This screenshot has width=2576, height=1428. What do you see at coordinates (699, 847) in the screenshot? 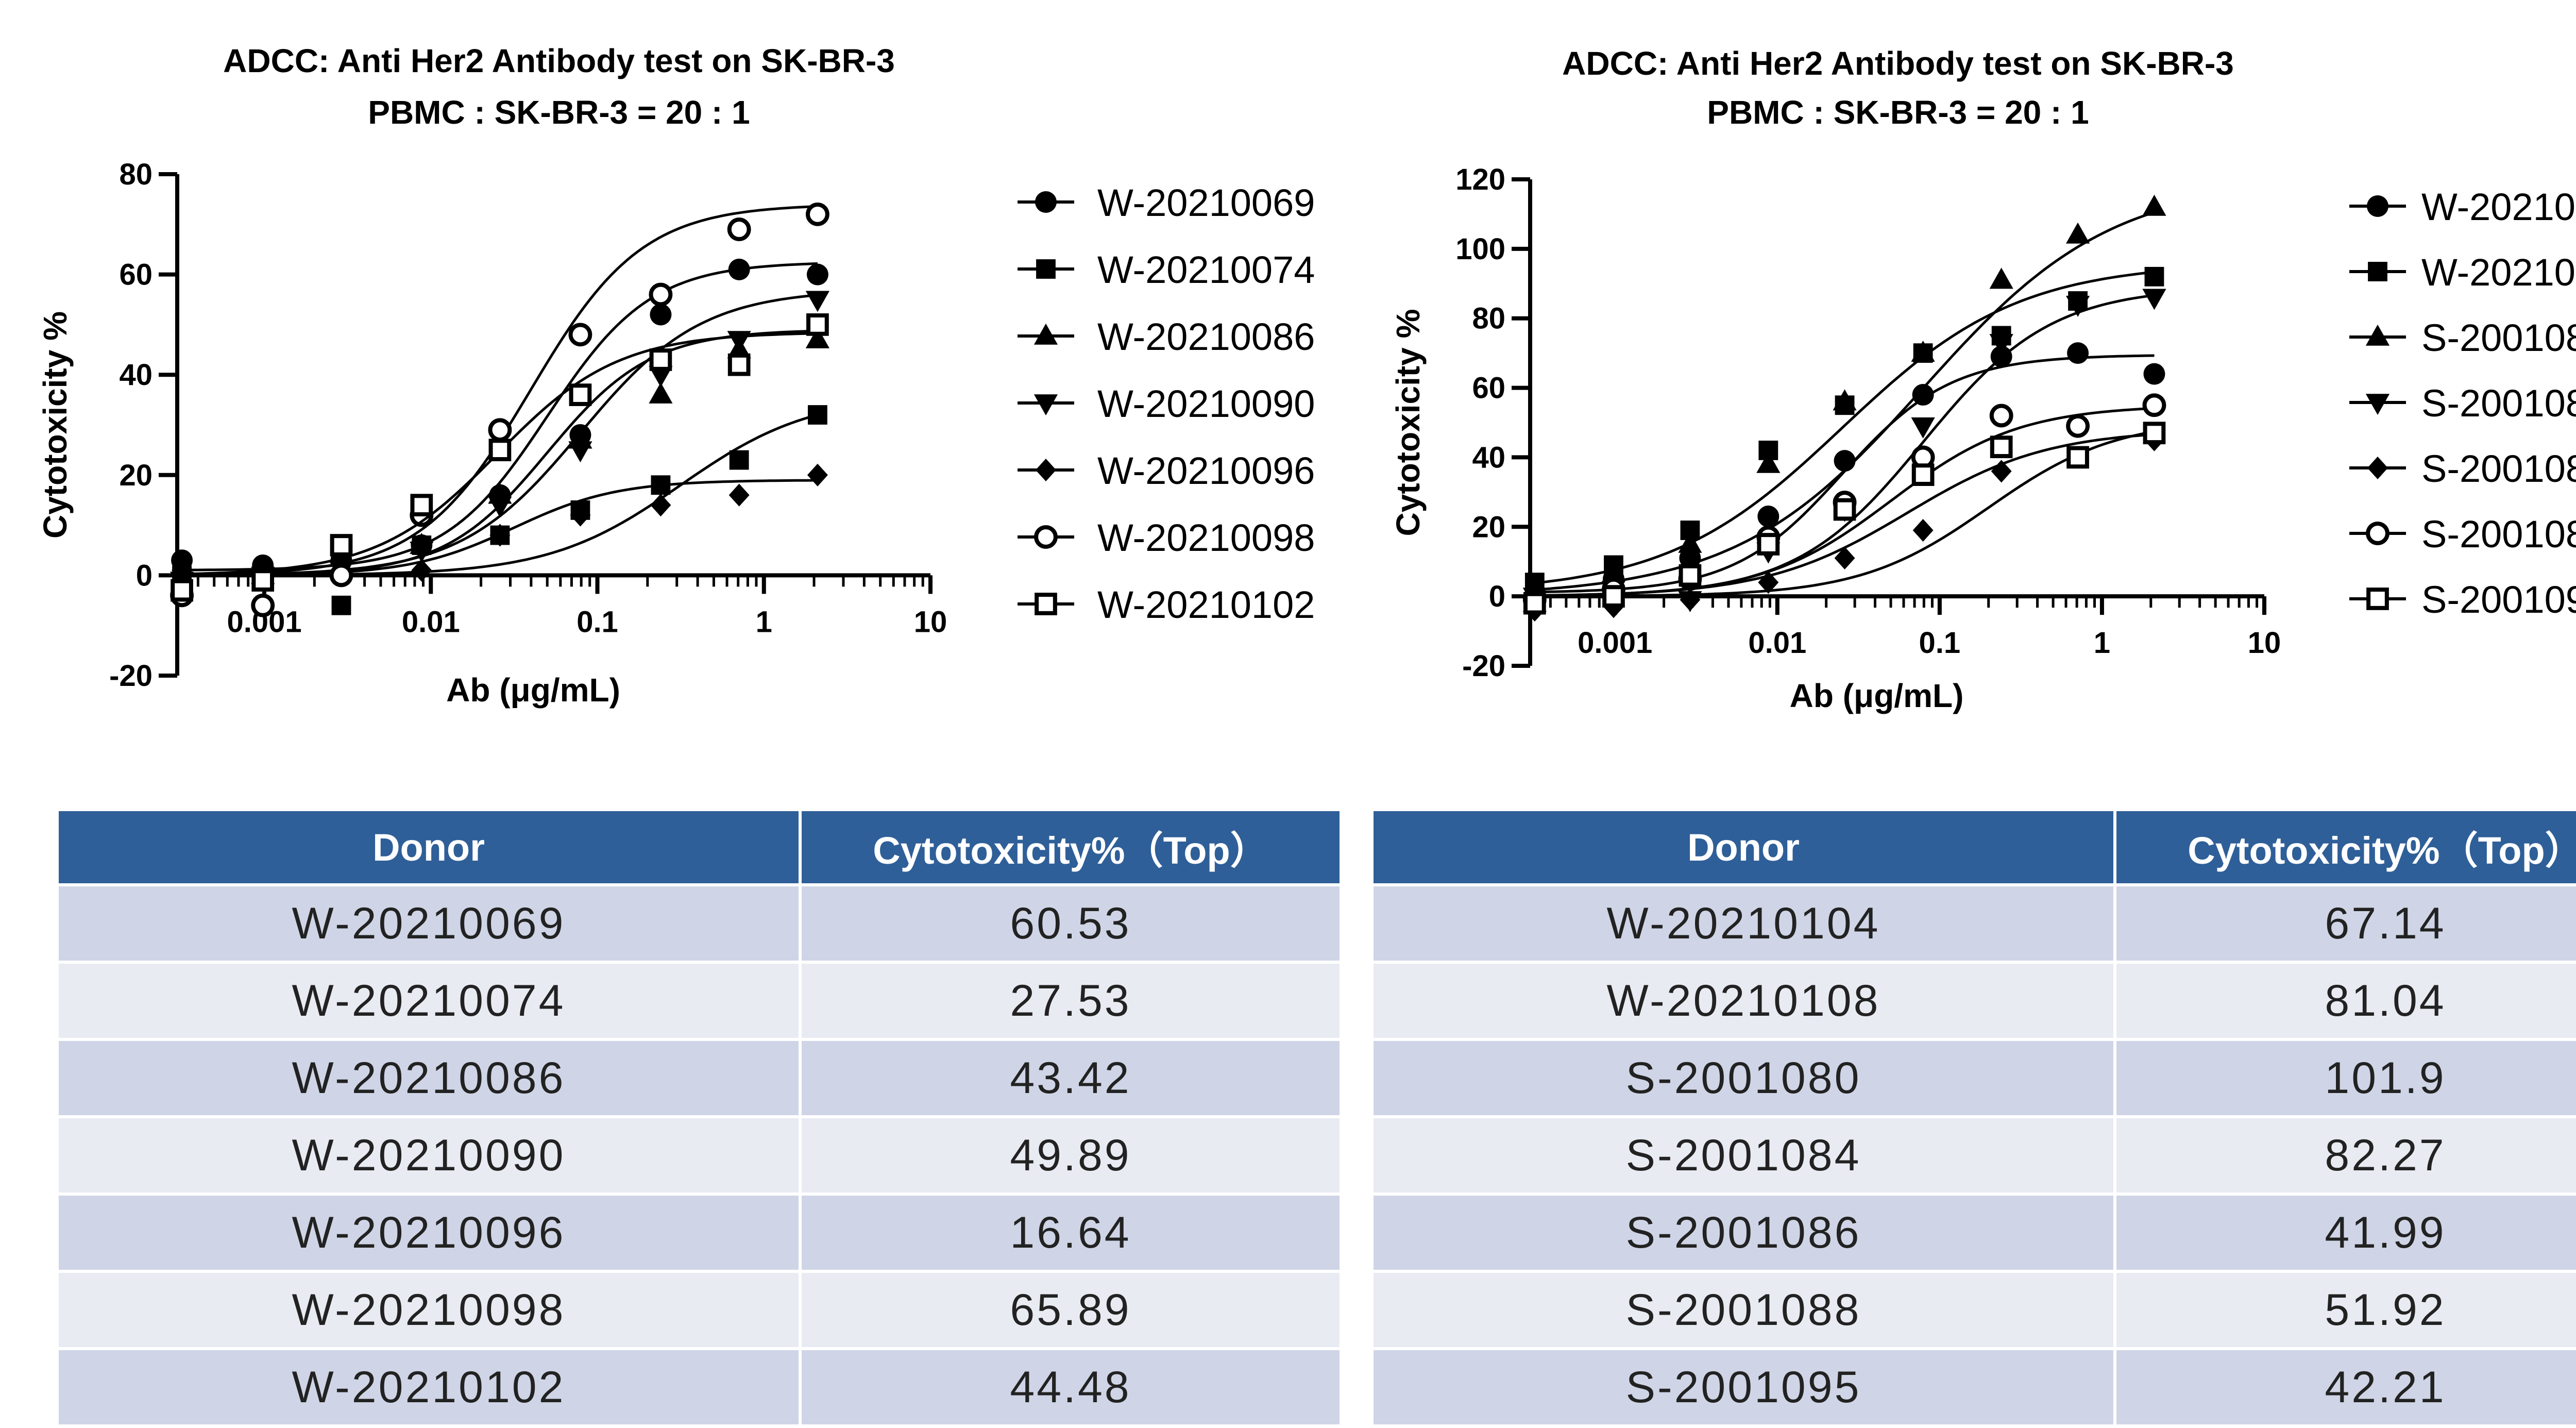
I see `table-header-row: Donor Cytotoxicity%（Top）` at bounding box center [699, 847].